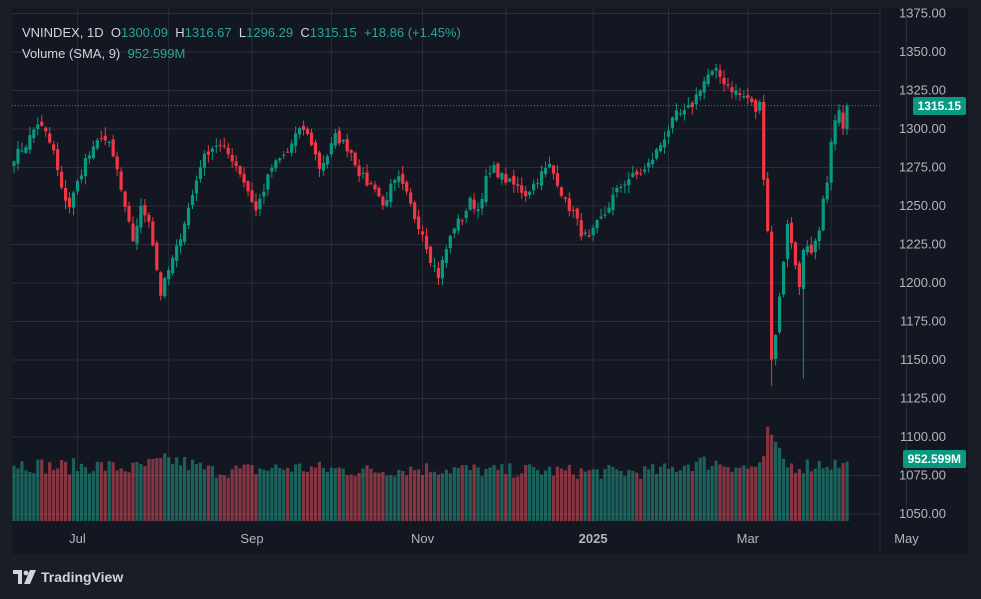 The image size is (981, 599). Describe the element at coordinates (95, 32) in the screenshot. I see `legend-interval: 1D` at that location.